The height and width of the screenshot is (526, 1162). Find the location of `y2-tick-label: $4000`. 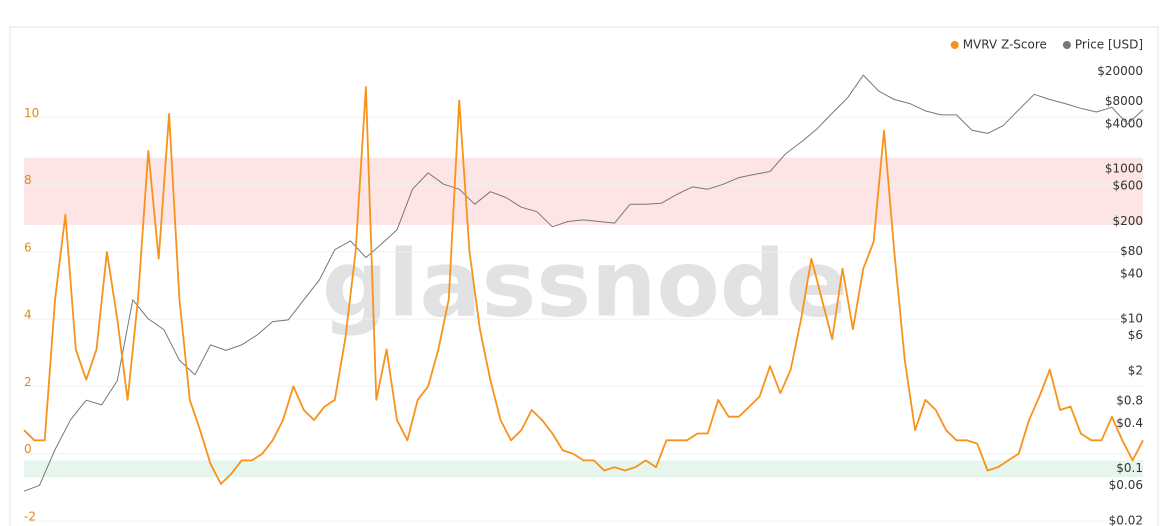

y2-tick-label: $4000 is located at coordinates (1124, 124).